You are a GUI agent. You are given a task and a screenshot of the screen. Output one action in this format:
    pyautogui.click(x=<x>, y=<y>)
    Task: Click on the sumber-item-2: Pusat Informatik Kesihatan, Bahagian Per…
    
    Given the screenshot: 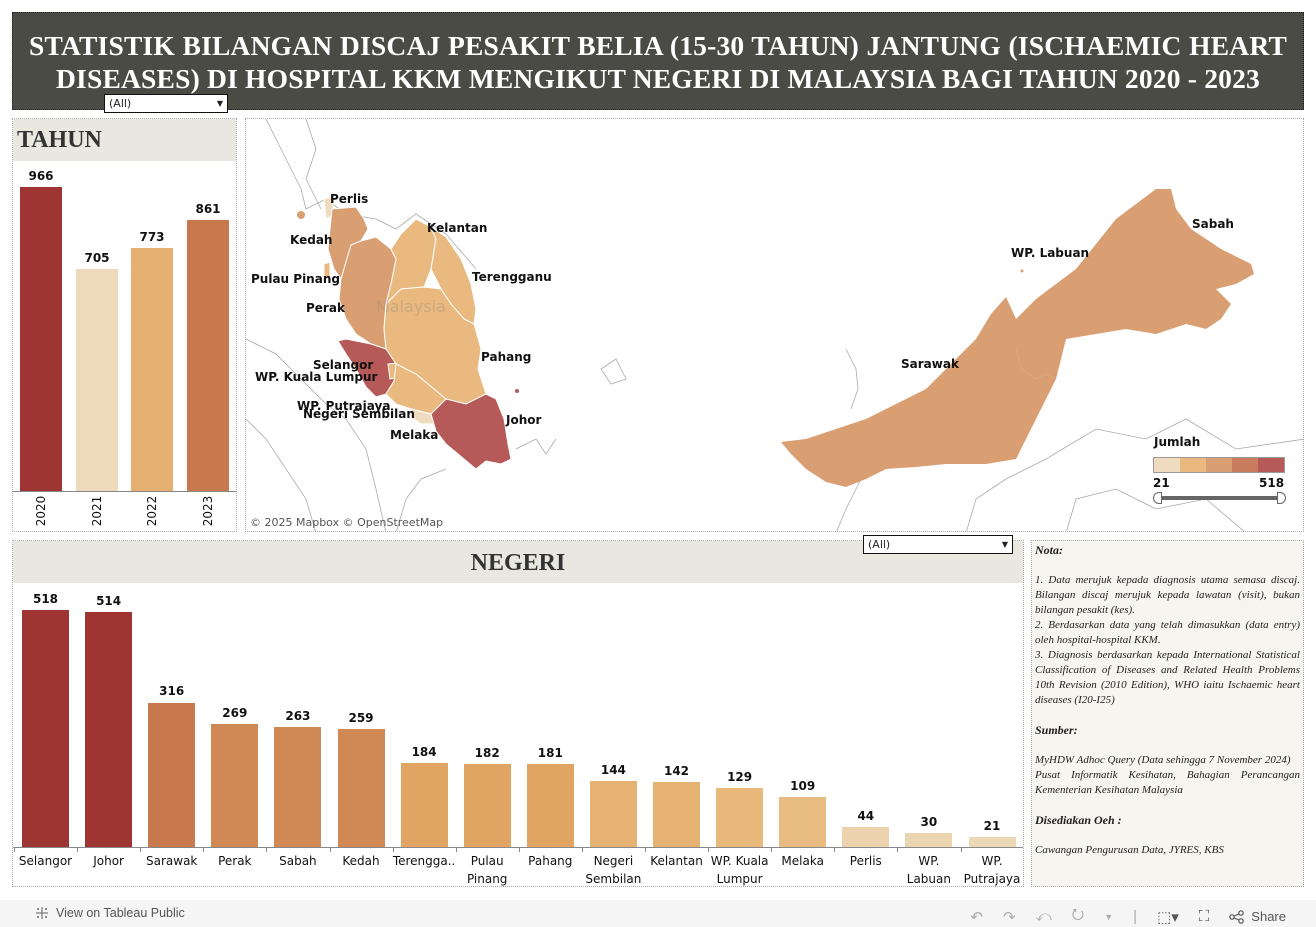 What is the action you would take?
    pyautogui.click(x=1167, y=782)
    